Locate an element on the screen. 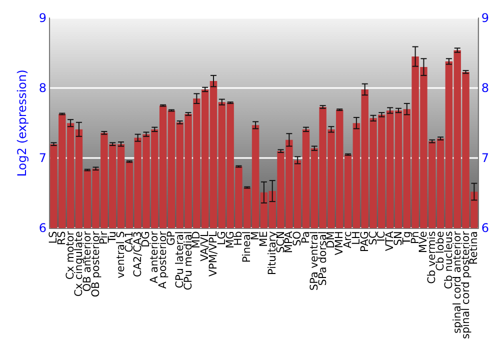 Image resolution: width=500 pixels, height=350 pixels. y2-tick-label: 7 is located at coordinates (485, 158).